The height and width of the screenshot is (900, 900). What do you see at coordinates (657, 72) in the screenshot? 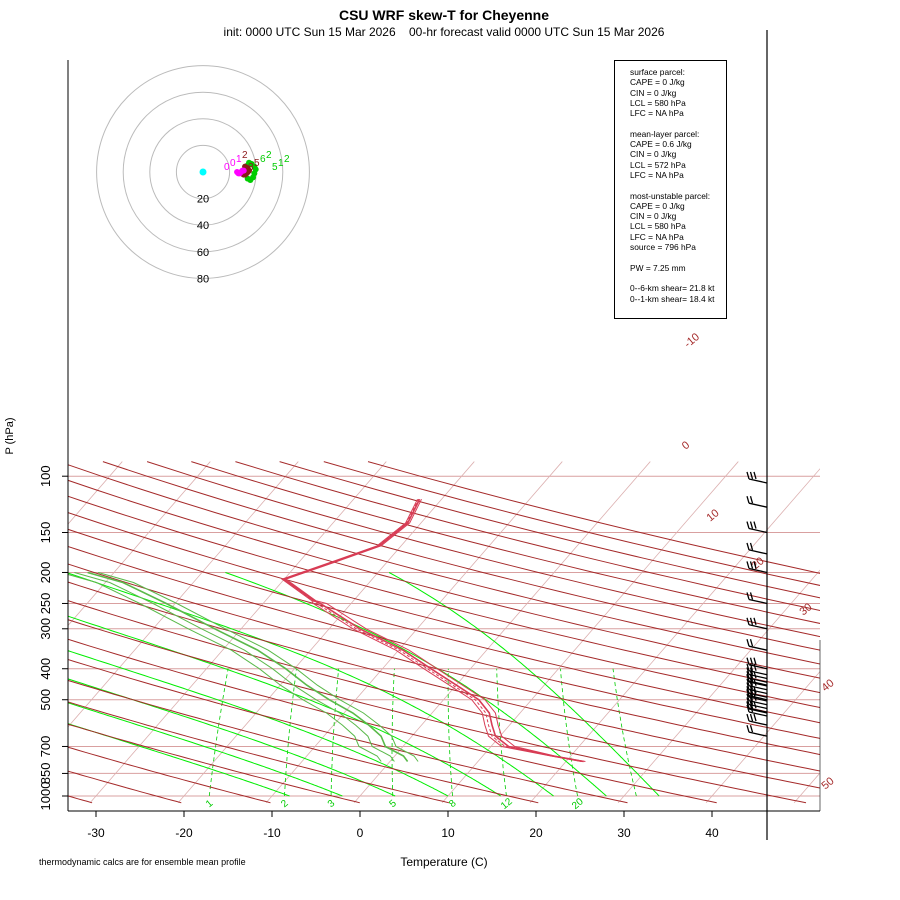
I see `surface-parcel-title: surface parcel:` at bounding box center [657, 72].